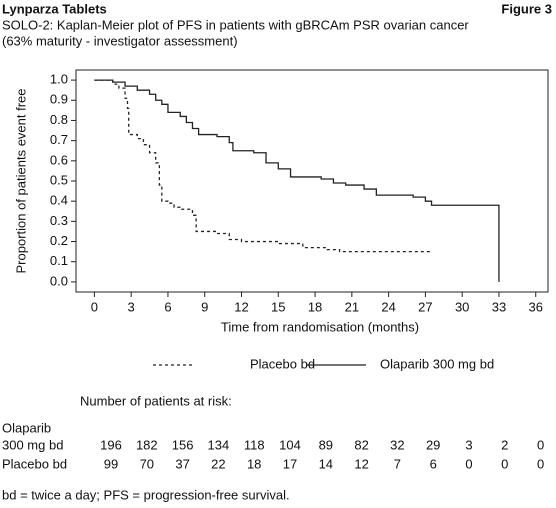 This screenshot has height=508, width=556. I want to click on chart-subtitle: (63% maturity - investigator assessment), so click(120, 40).